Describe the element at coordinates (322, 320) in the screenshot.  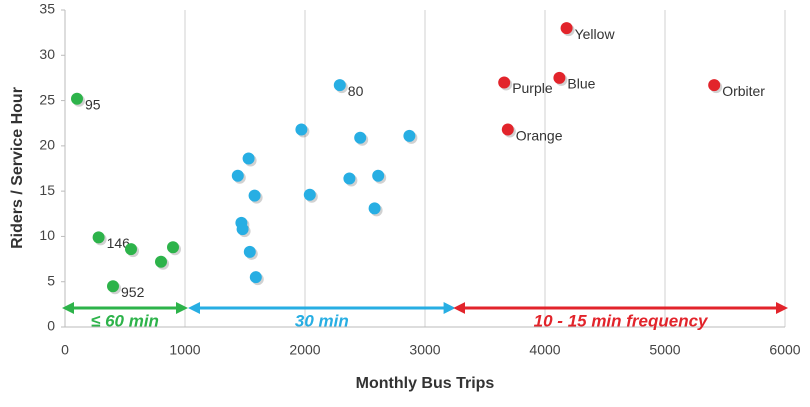
I see `range-label: 30 min` at that location.